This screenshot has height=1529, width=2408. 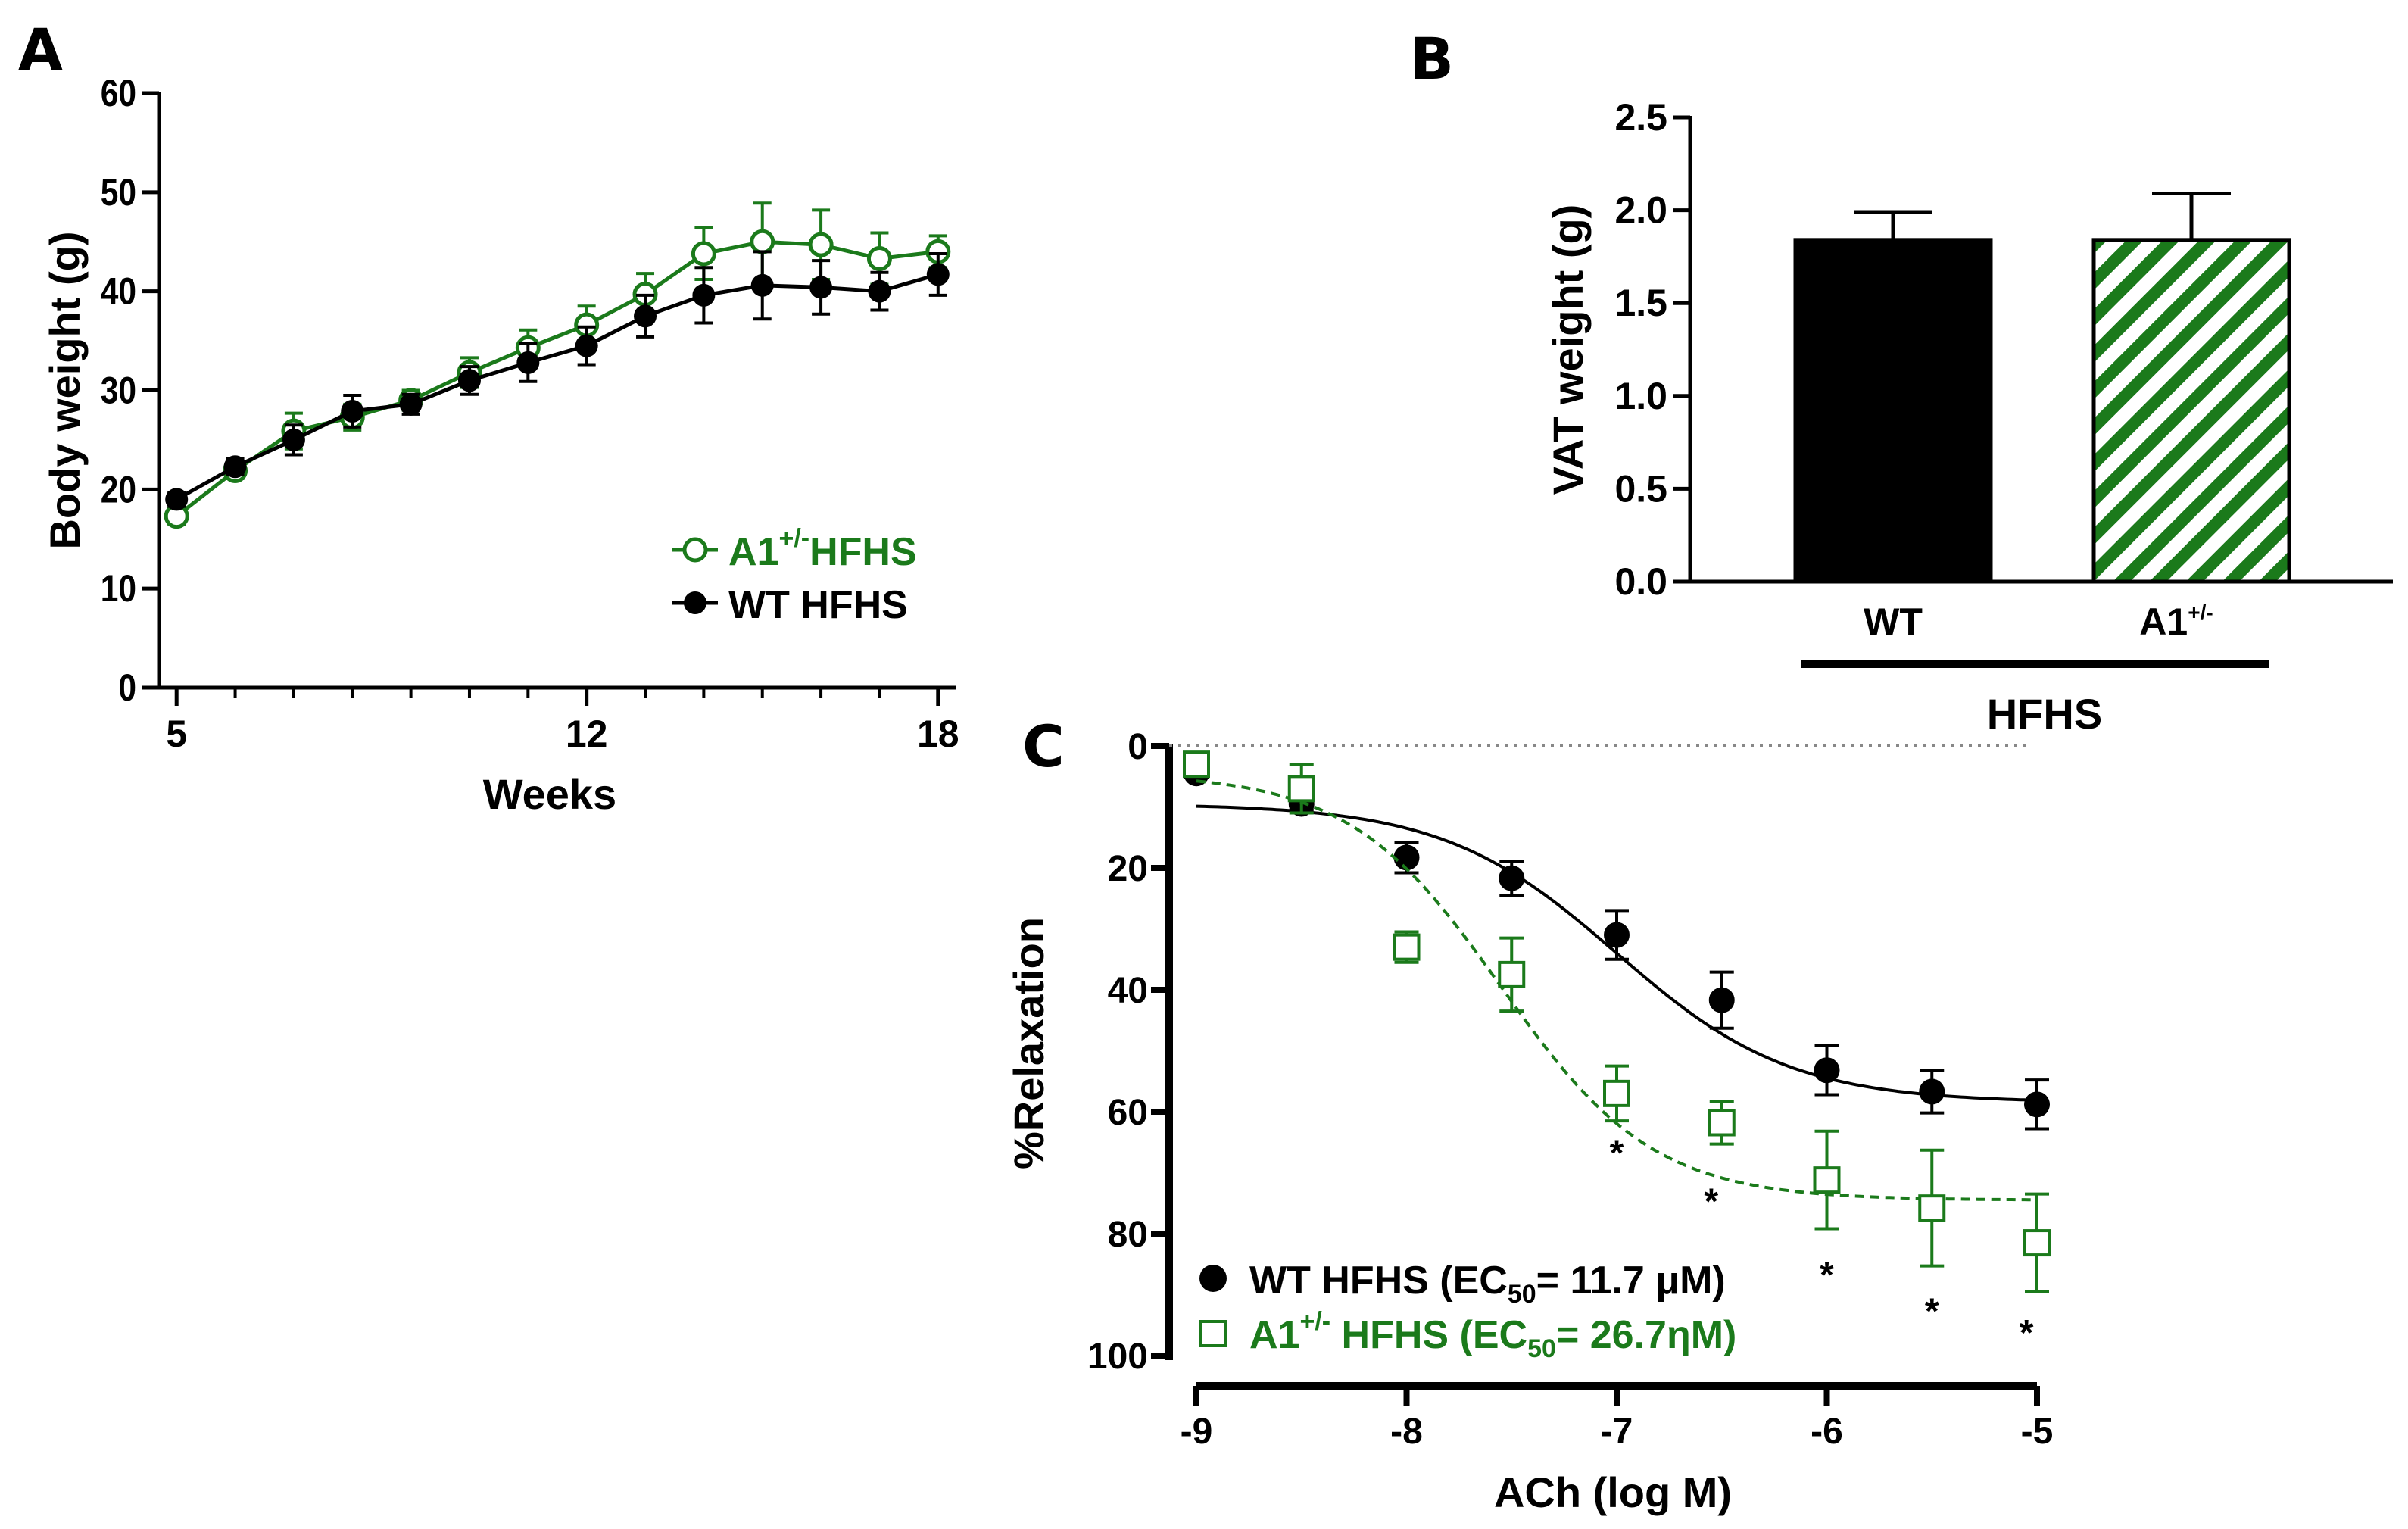 What do you see at coordinates (1640, 303) in the screenshot?
I see `y-tick-label: 1.5` at bounding box center [1640, 303].